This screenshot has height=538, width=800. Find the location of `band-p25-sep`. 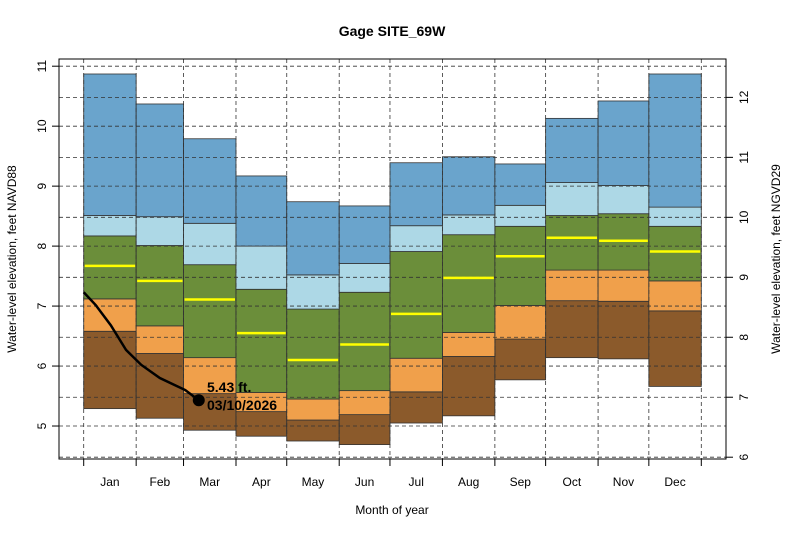

band-p25-sep is located at coordinates (520, 322).